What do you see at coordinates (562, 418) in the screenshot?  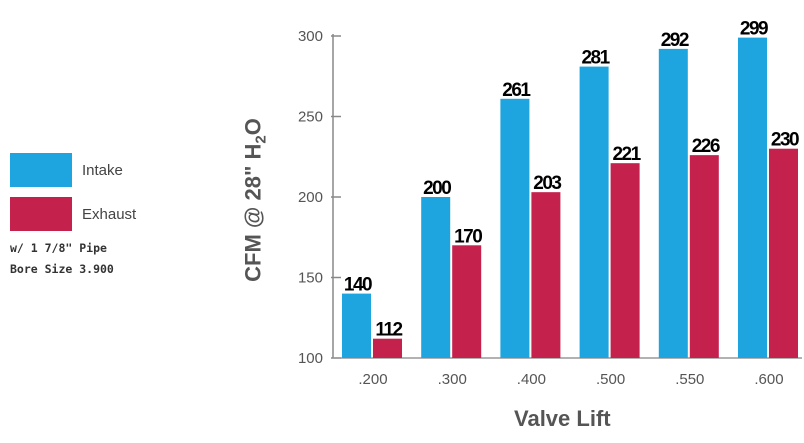 I see `x-axis-label: Valve Lift` at bounding box center [562, 418].